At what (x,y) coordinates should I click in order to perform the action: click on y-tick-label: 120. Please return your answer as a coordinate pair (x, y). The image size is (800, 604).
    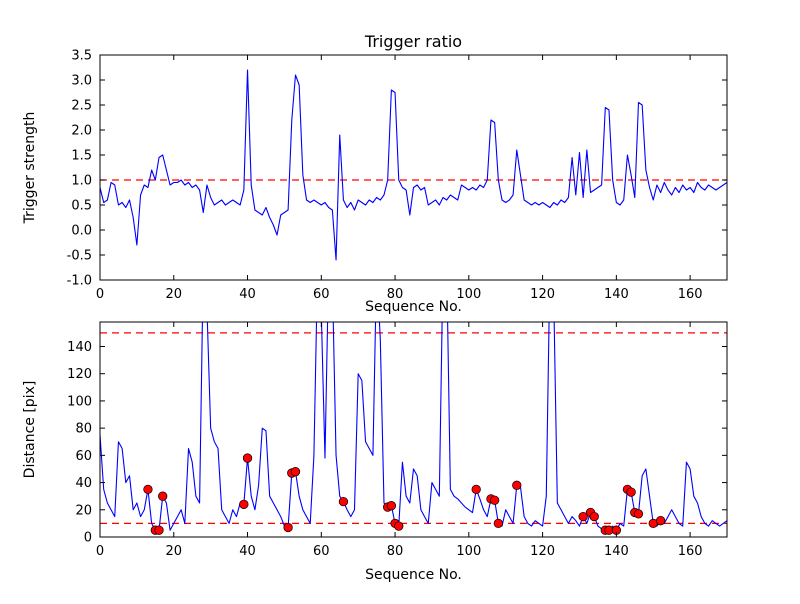
    Looking at the image, I should click on (79, 374).